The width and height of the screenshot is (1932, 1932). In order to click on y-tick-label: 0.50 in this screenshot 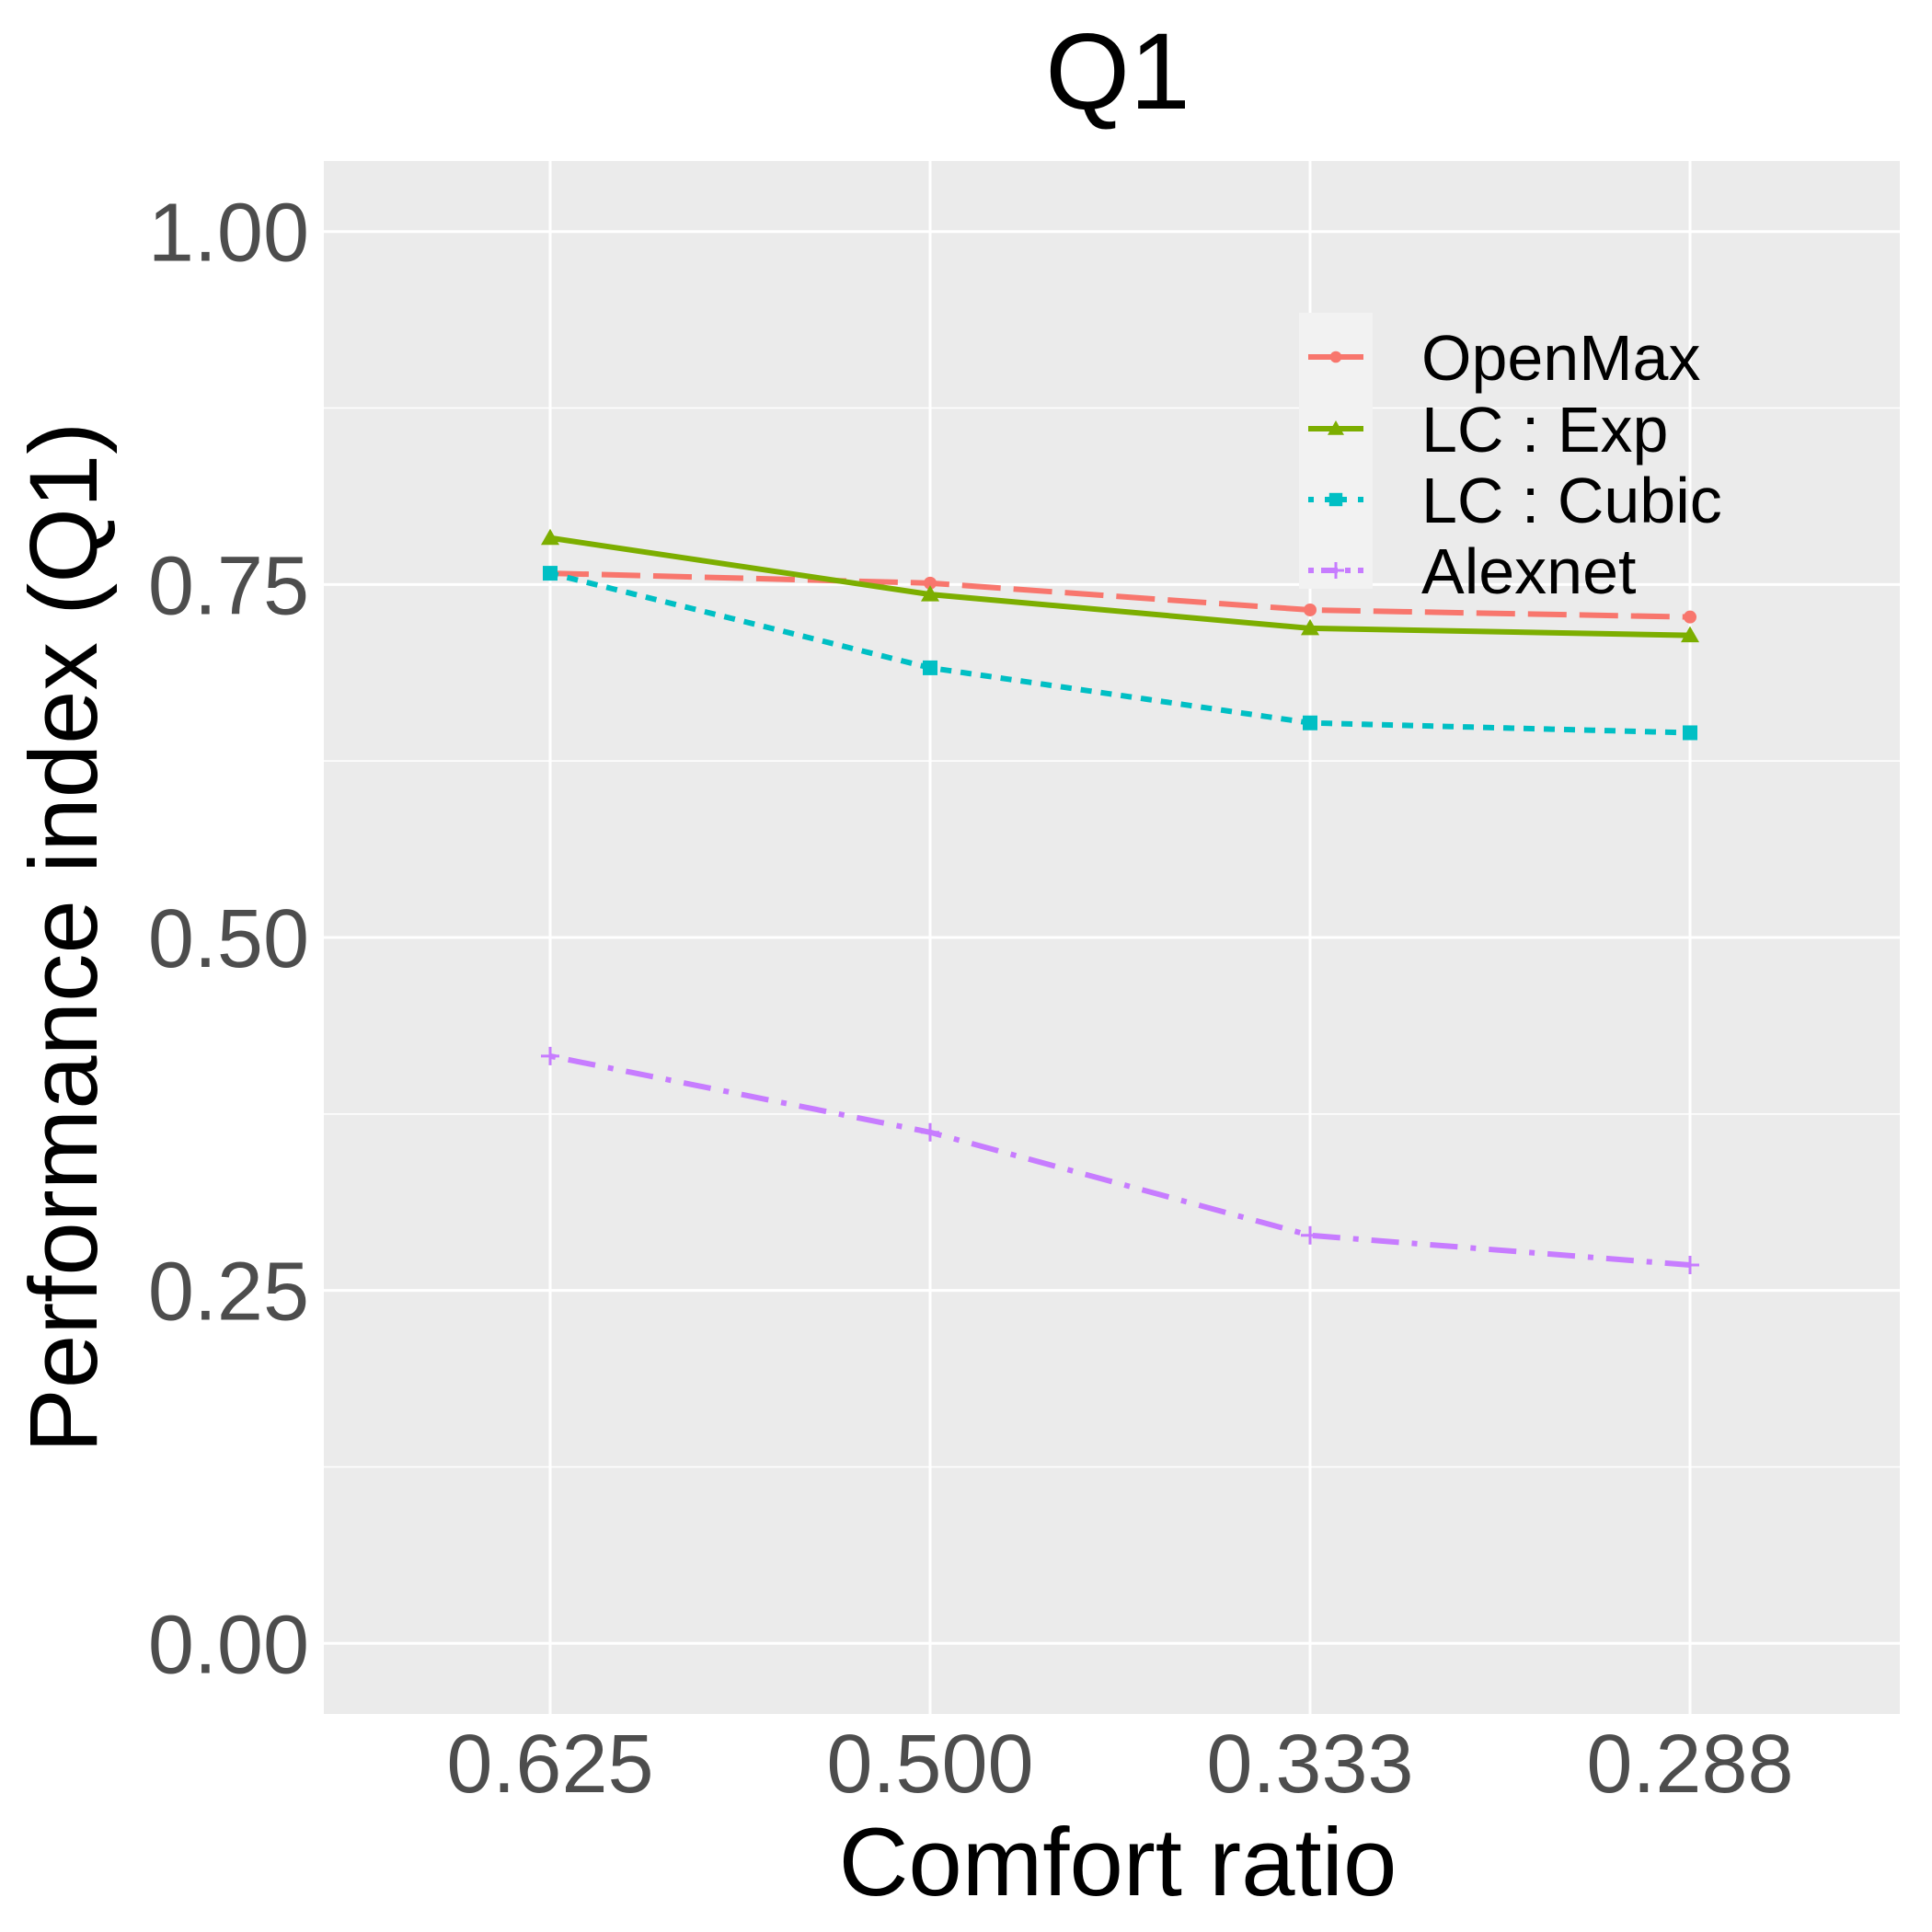, I will do `click(228, 939)`.